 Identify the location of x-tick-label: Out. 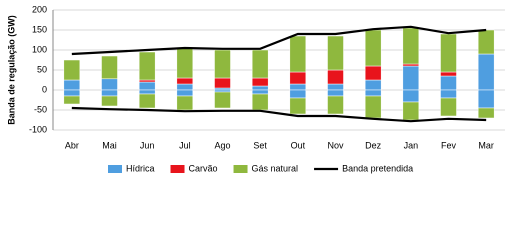
(298, 145).